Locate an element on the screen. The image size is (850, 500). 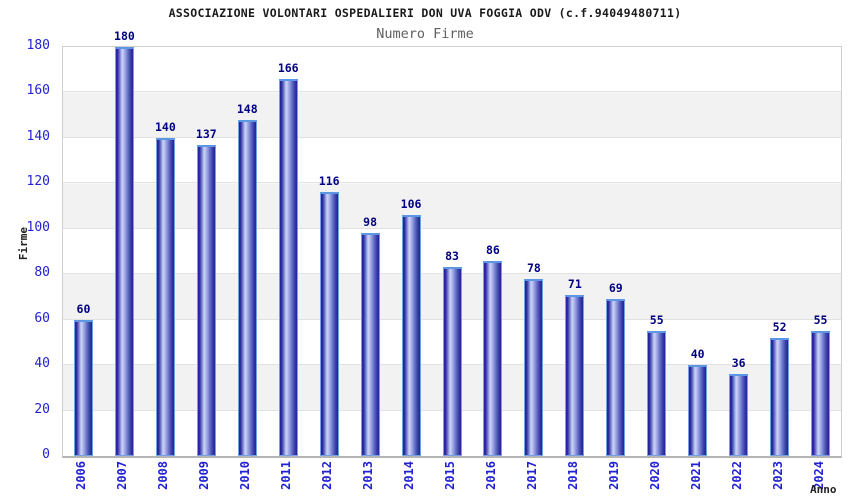
y-tick-label: 20 is located at coordinates (42, 409).